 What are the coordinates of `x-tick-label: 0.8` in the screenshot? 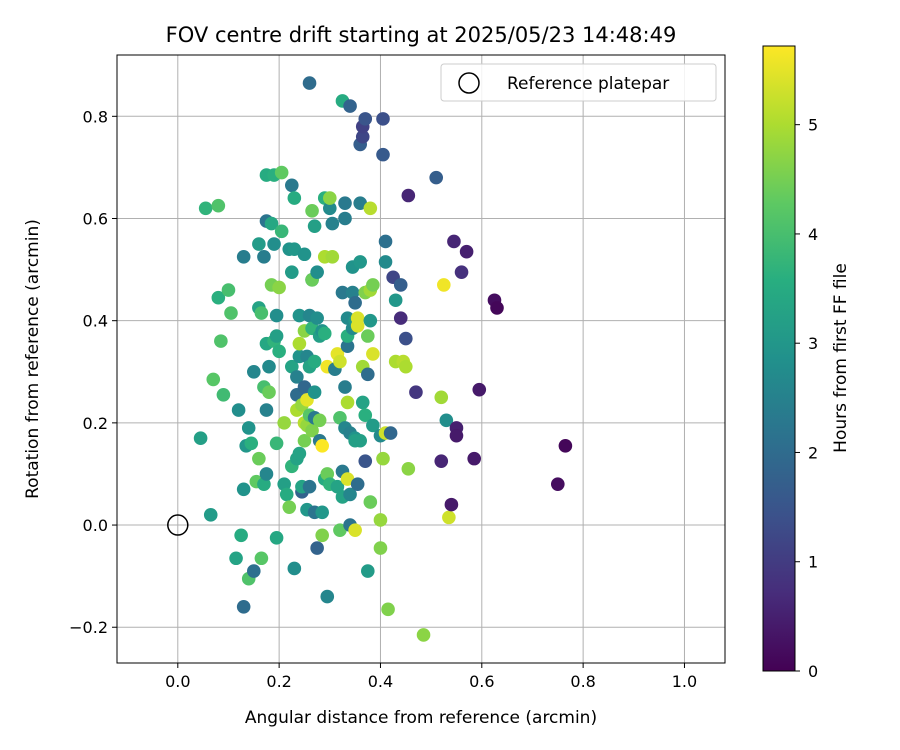 It's located at (582, 681).